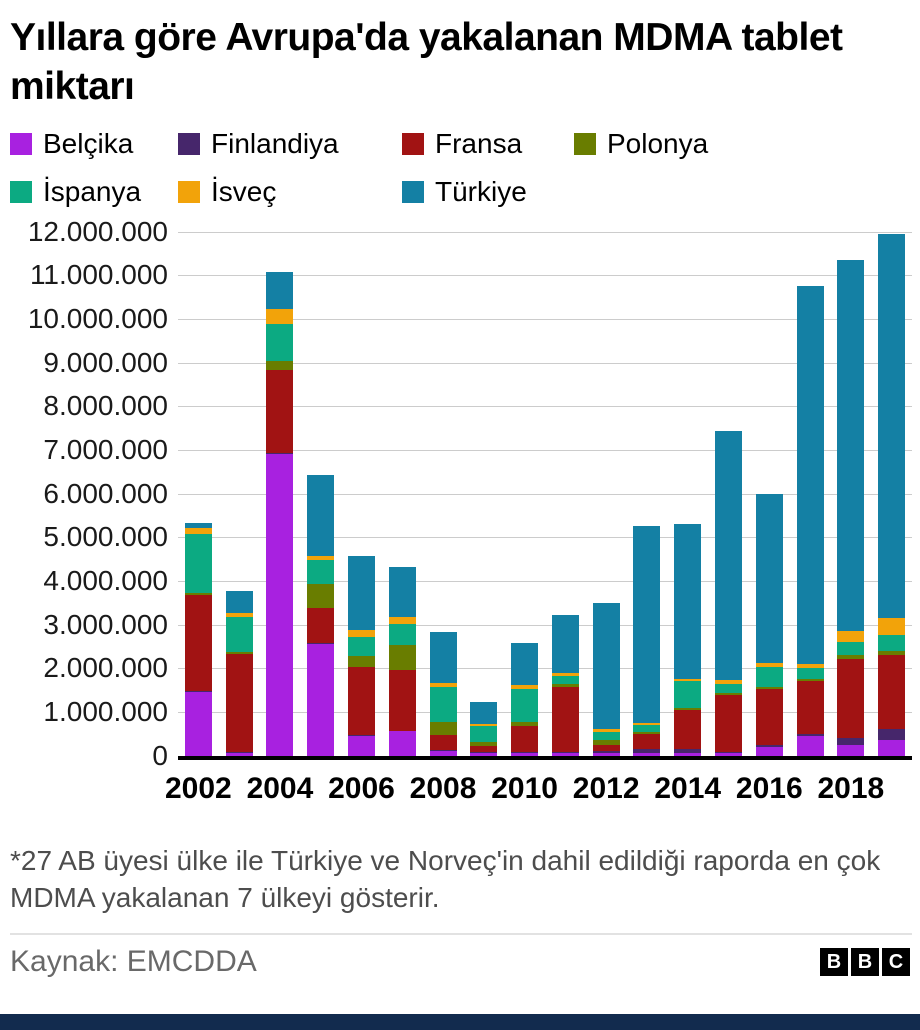 This screenshot has width=920, height=1030. What do you see at coordinates (361, 494) in the screenshot?
I see `bar-2006` at bounding box center [361, 494].